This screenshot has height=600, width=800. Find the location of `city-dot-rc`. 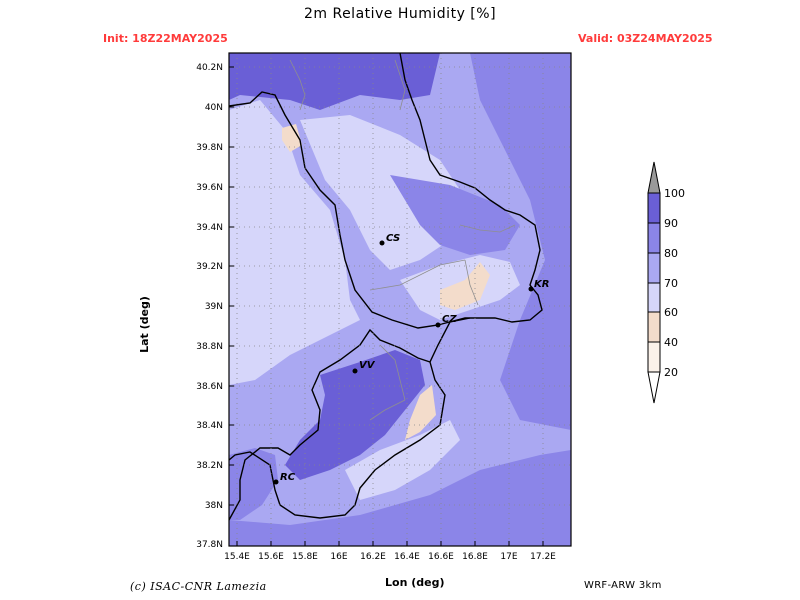

city-dot-rc is located at coordinates (276, 482).